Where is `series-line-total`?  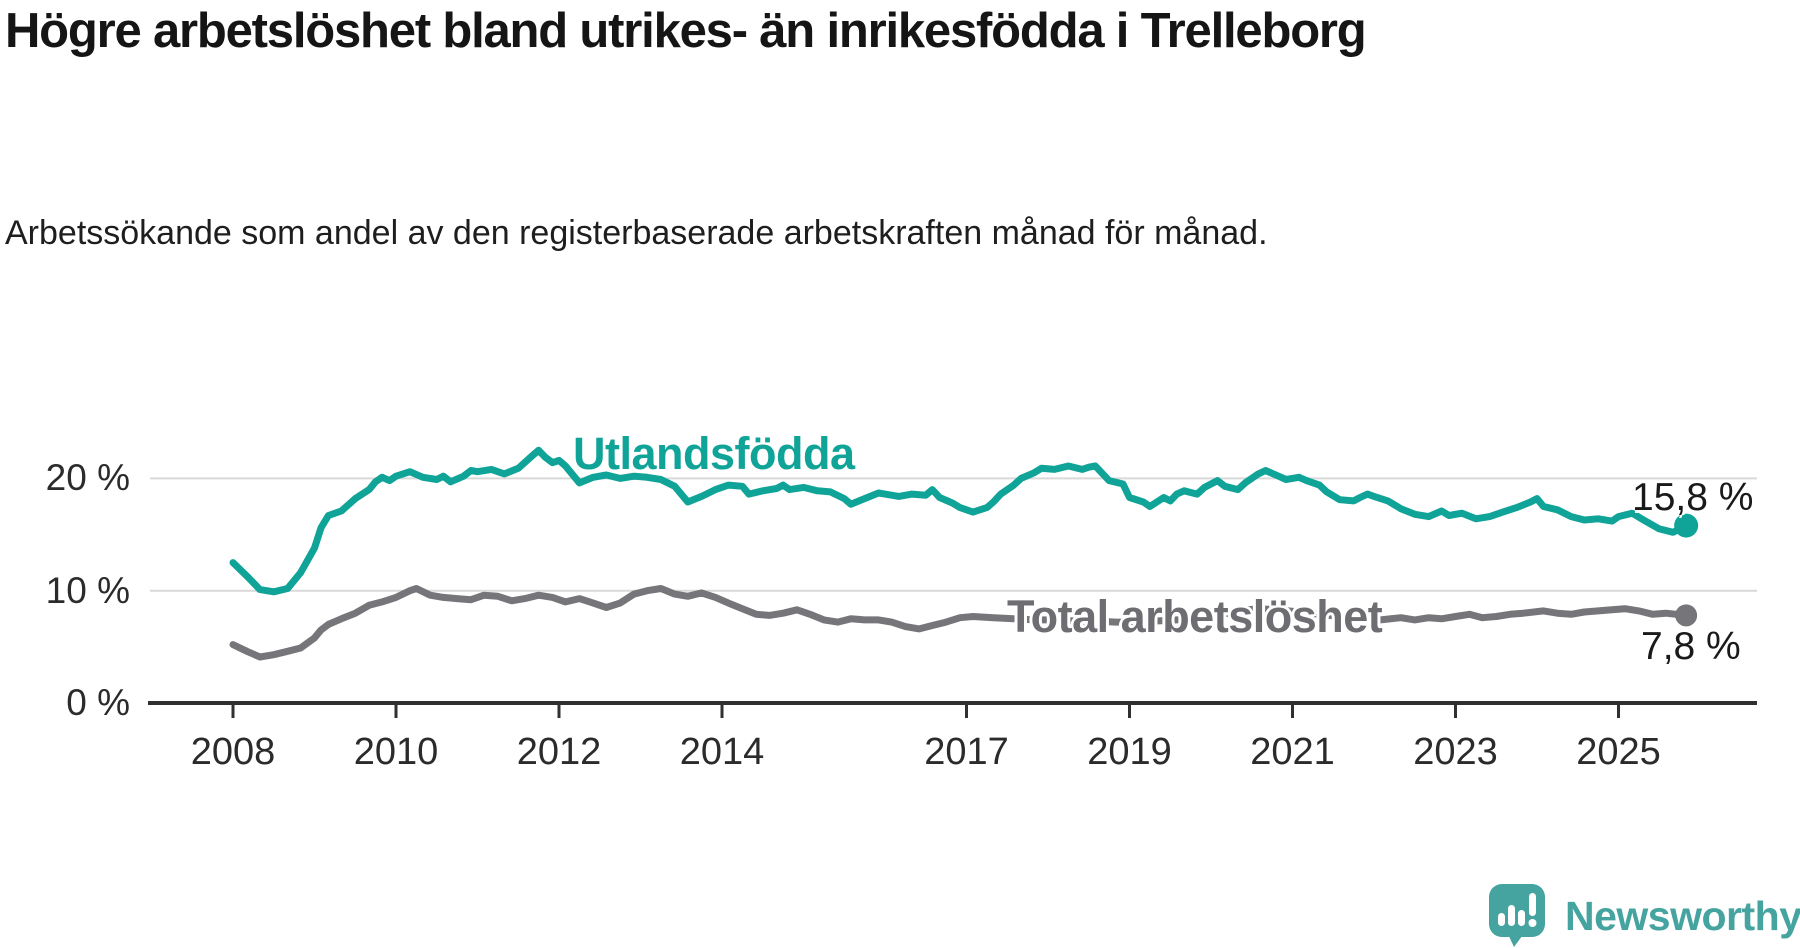 series-line-total is located at coordinates (959, 623).